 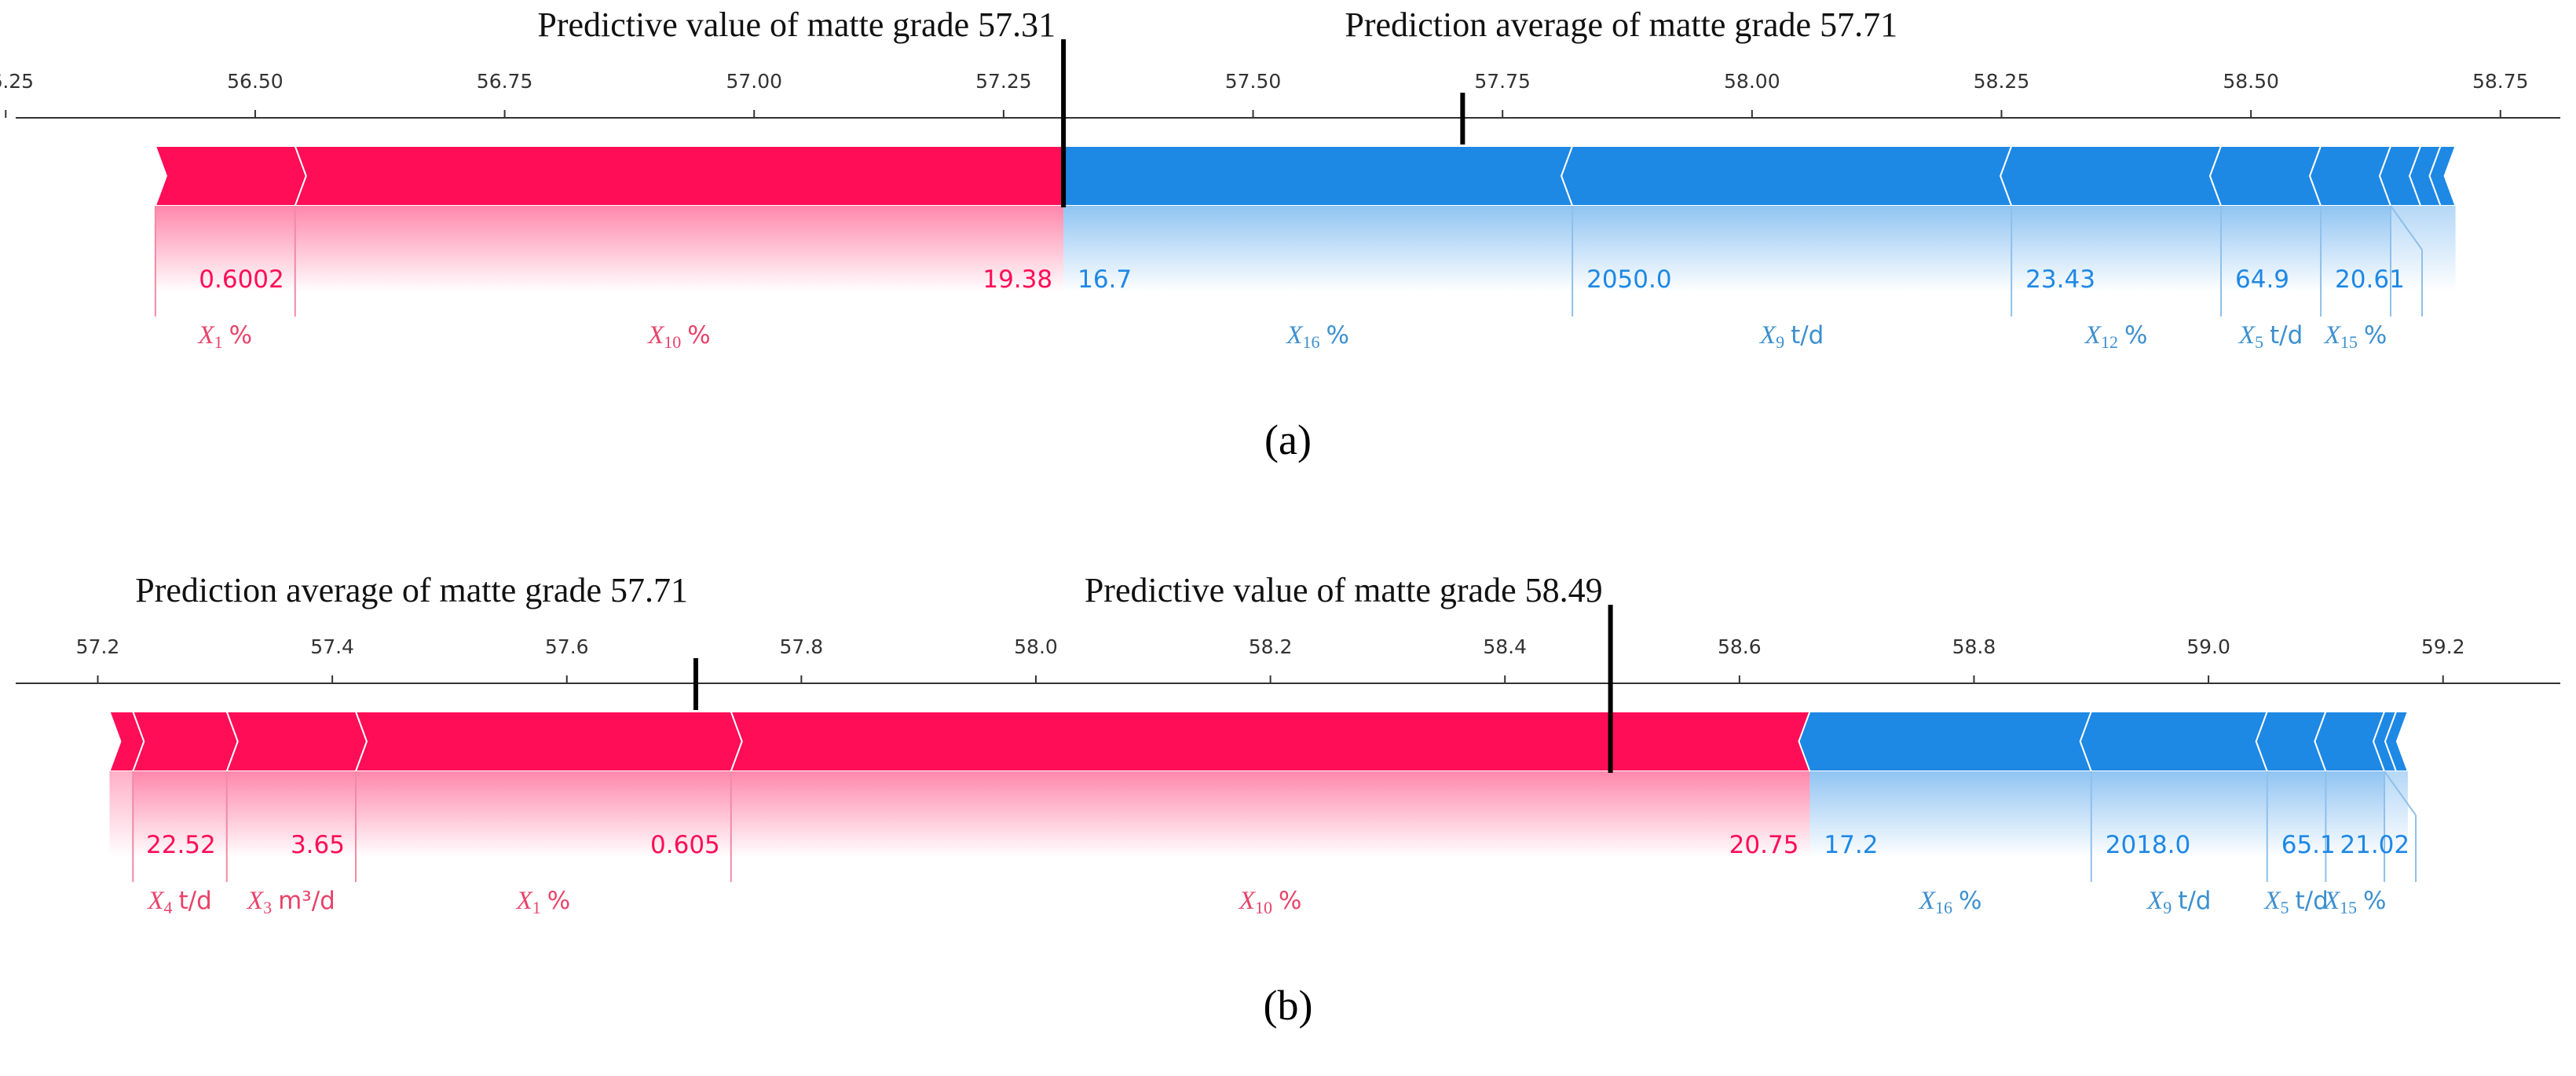 I want to click on feature-value-label: 65.1, so click(x=2308, y=845).